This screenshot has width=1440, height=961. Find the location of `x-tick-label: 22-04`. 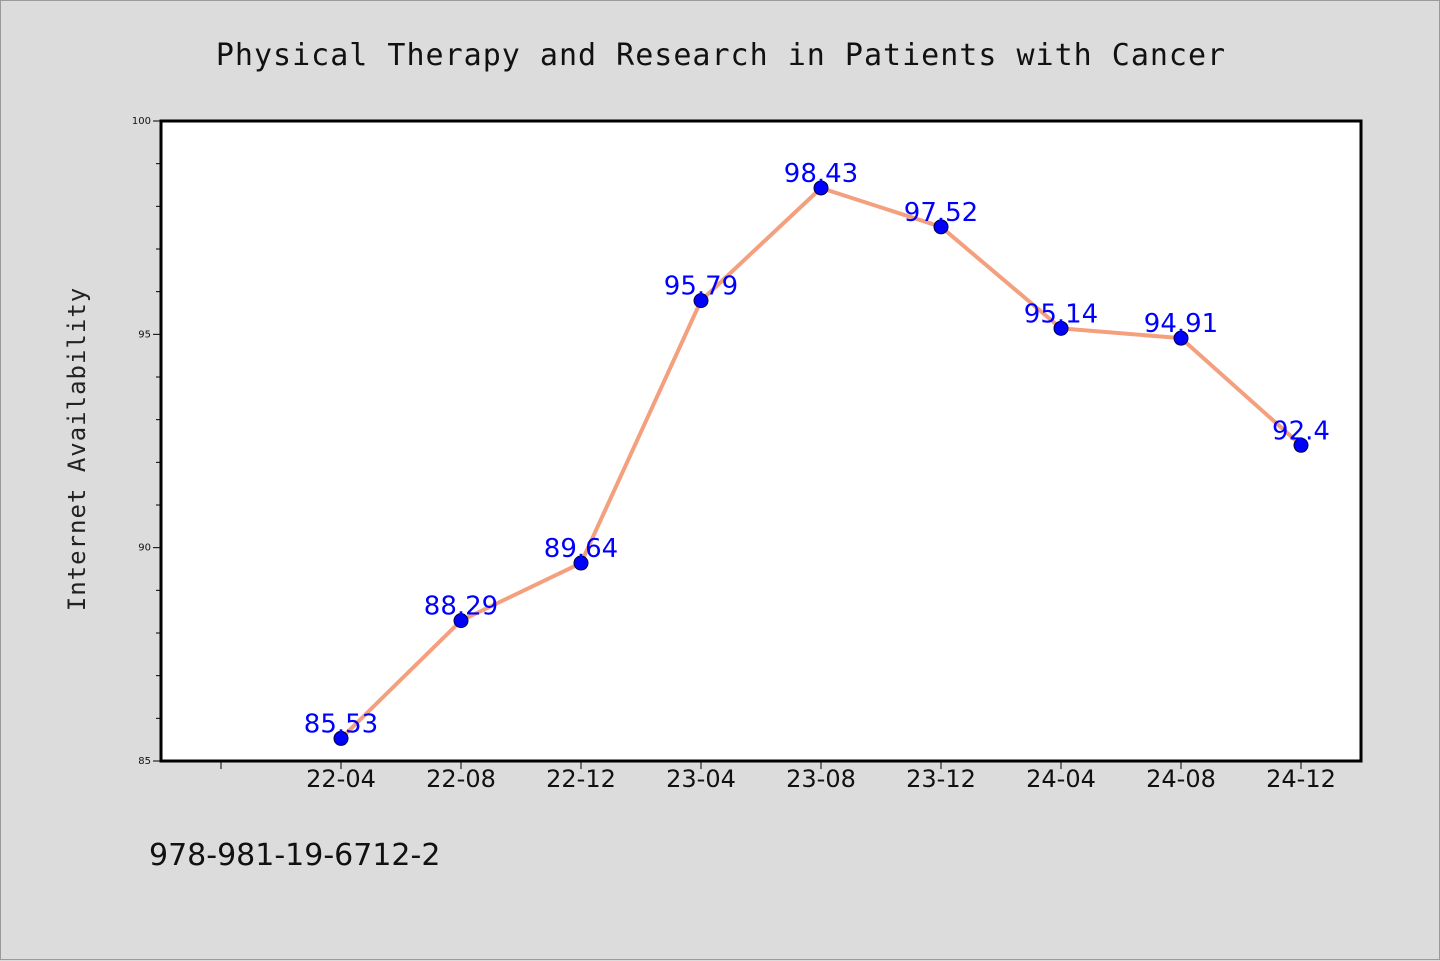

x-tick-label: 22-04 is located at coordinates (341, 779).